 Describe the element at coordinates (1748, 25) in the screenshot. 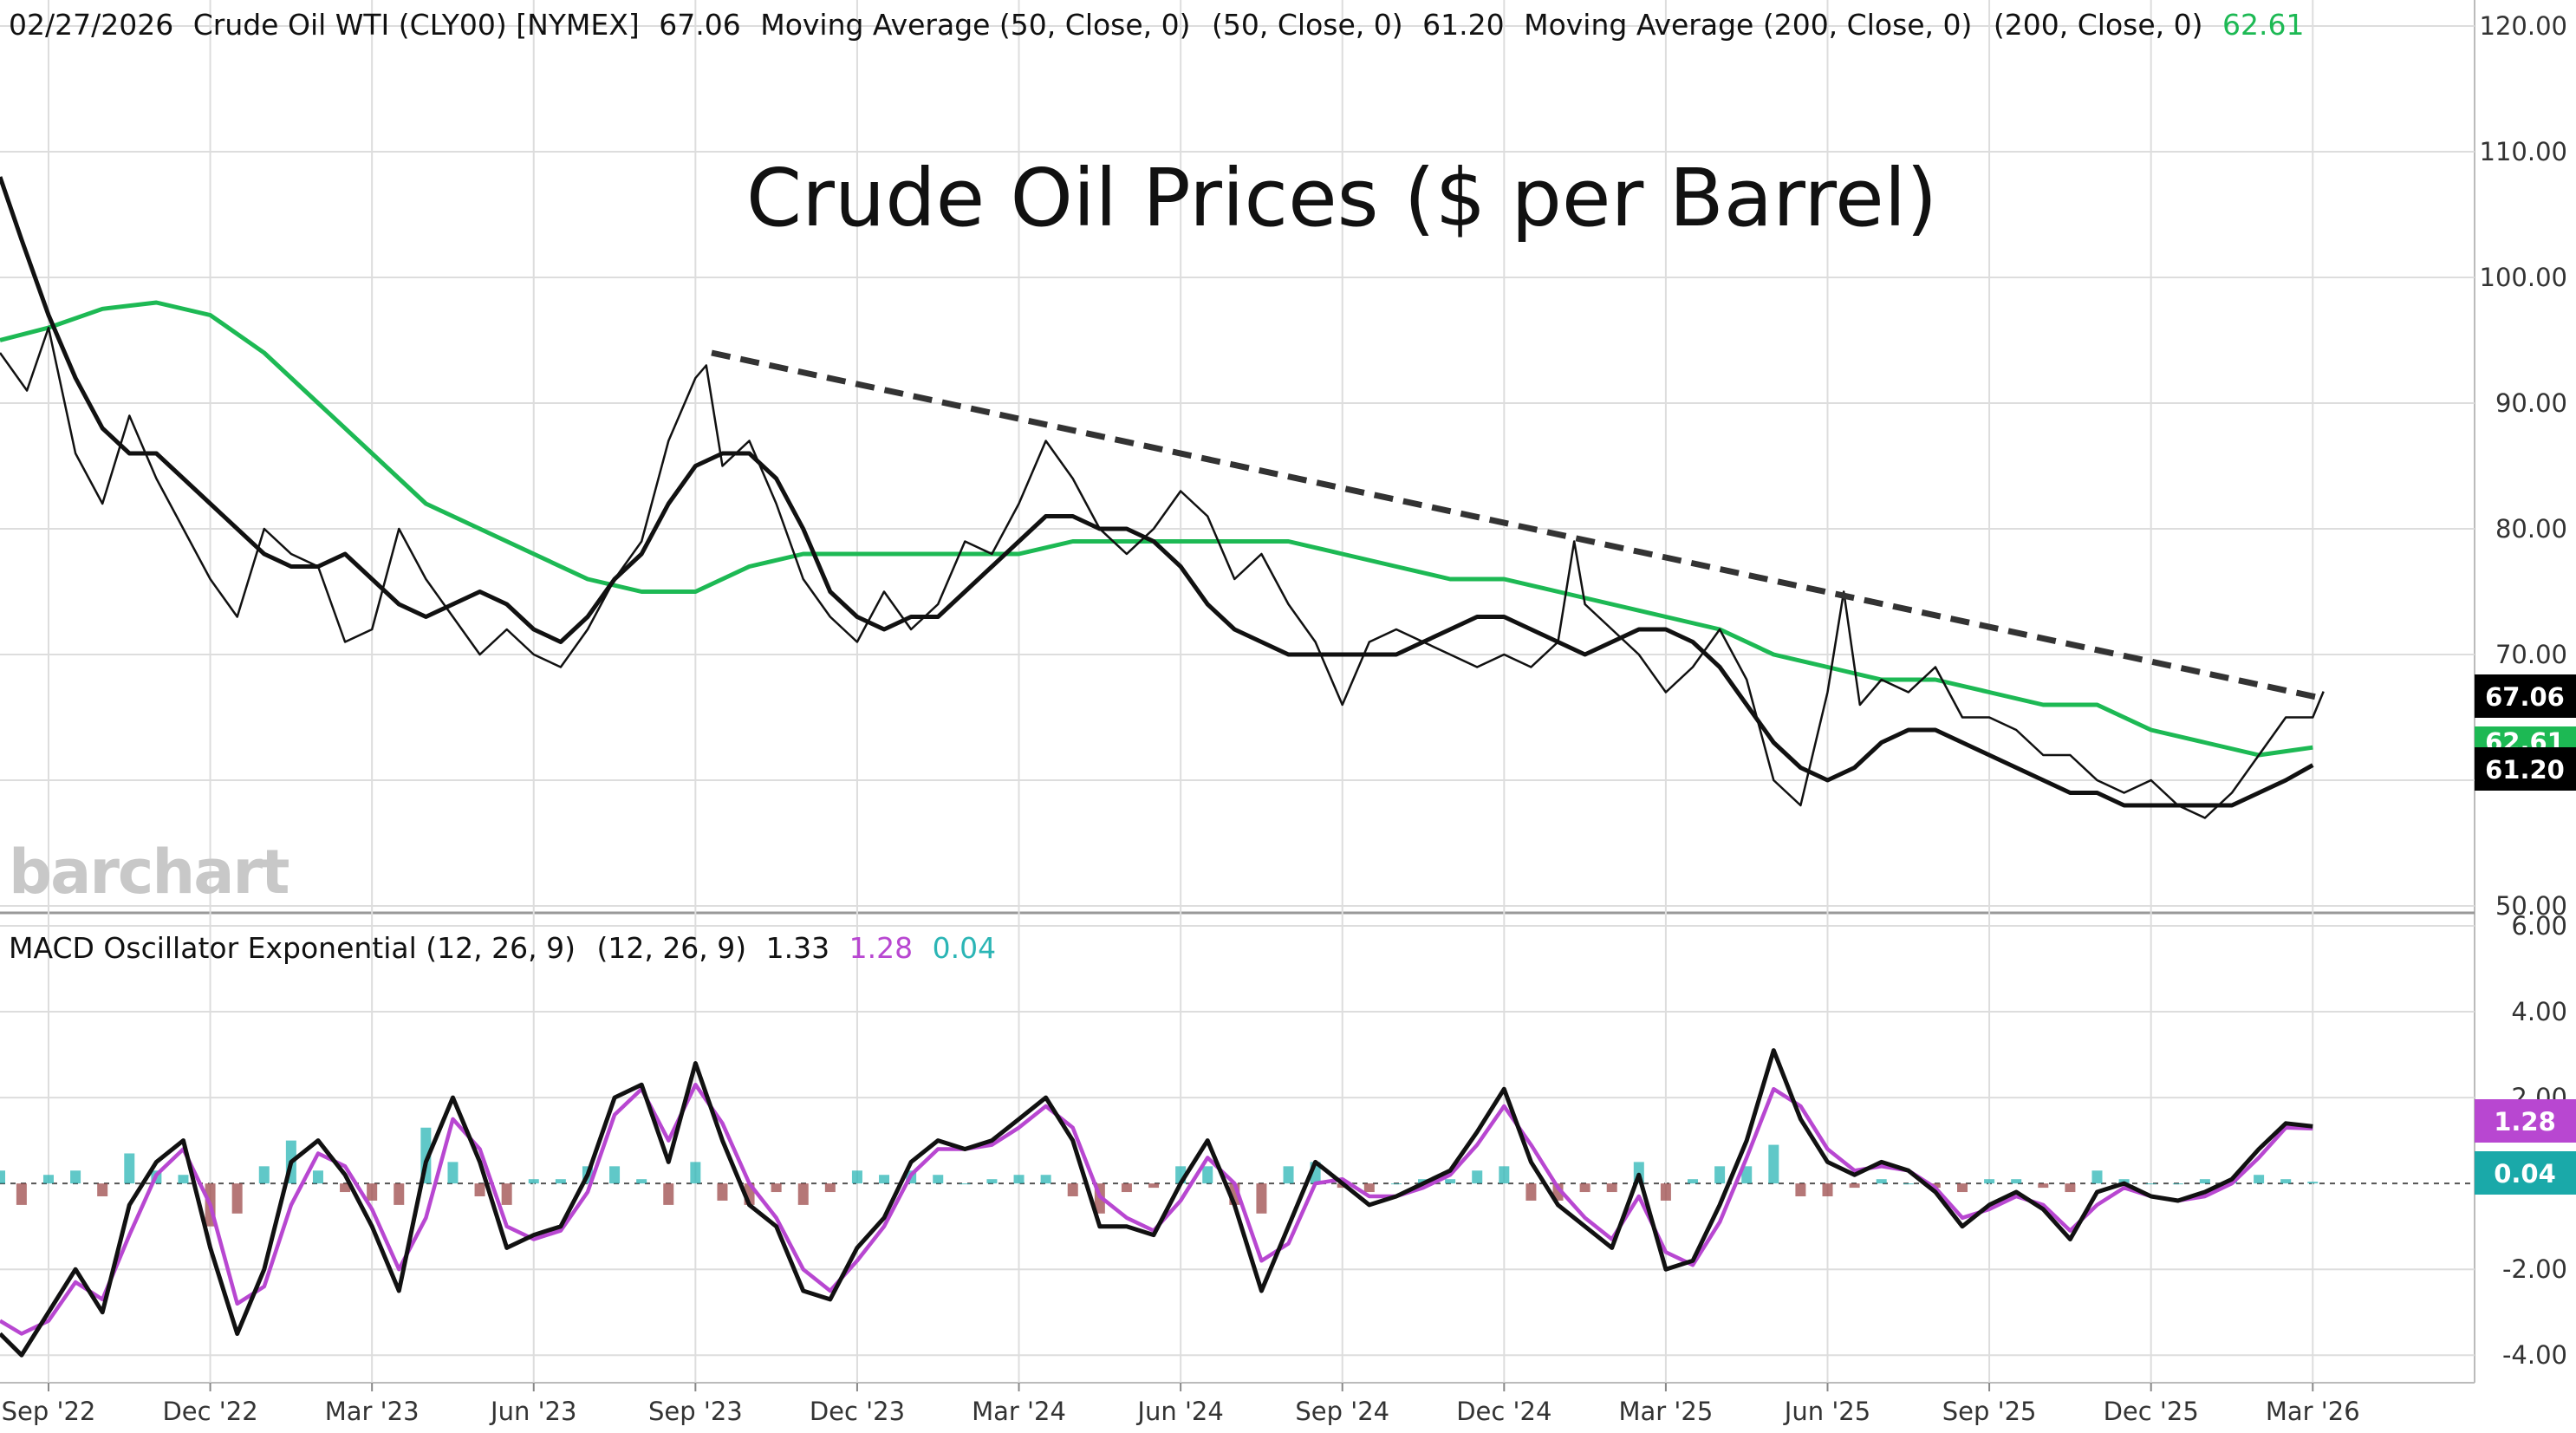

I see `header-ma200-label: Moving Average (200, Close, 0)` at that location.